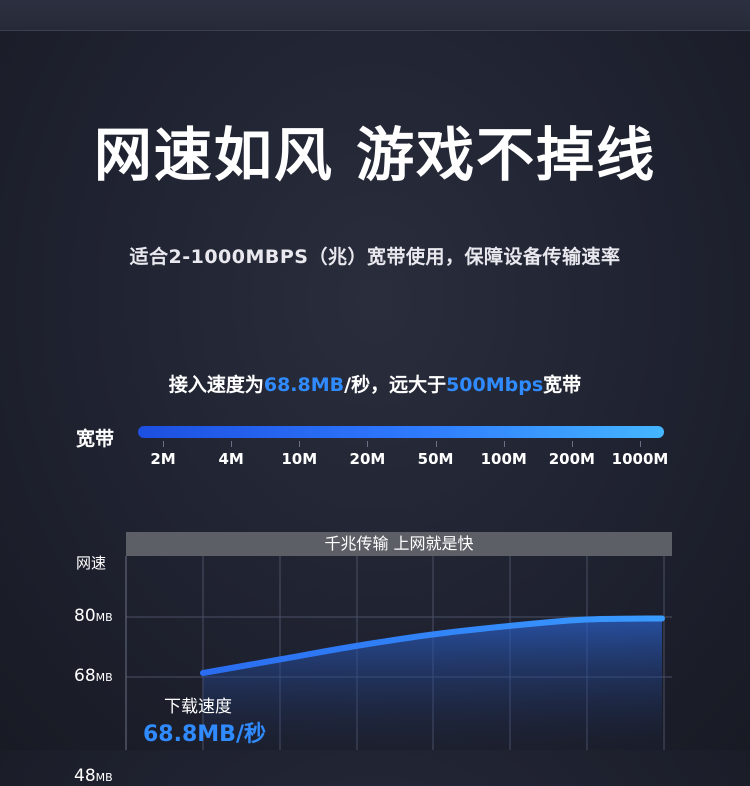 This screenshot has height=786, width=750. What do you see at coordinates (375, 257) in the screenshot?
I see `page-subtitle: 适合2-1000MBPS（兆）宽带使用，保障设备传输速率` at bounding box center [375, 257].